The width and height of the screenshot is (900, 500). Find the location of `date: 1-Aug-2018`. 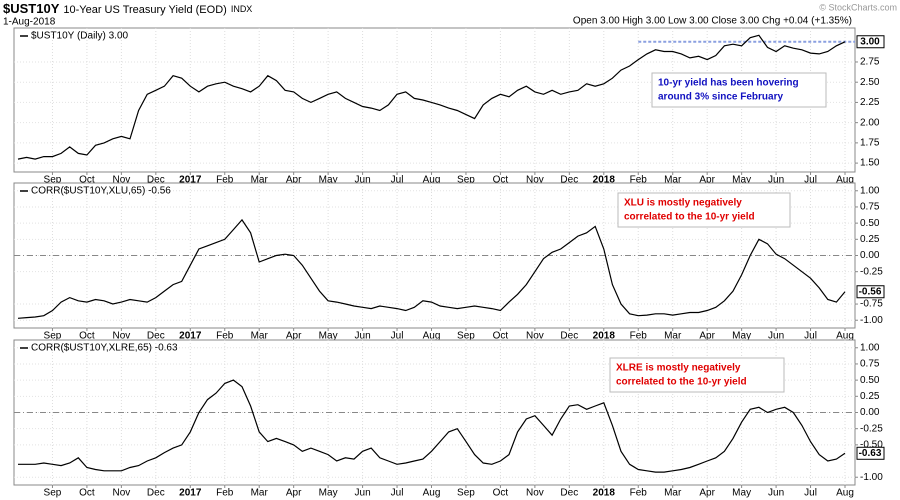

date: 1-Aug-2018 is located at coordinates (29, 22).